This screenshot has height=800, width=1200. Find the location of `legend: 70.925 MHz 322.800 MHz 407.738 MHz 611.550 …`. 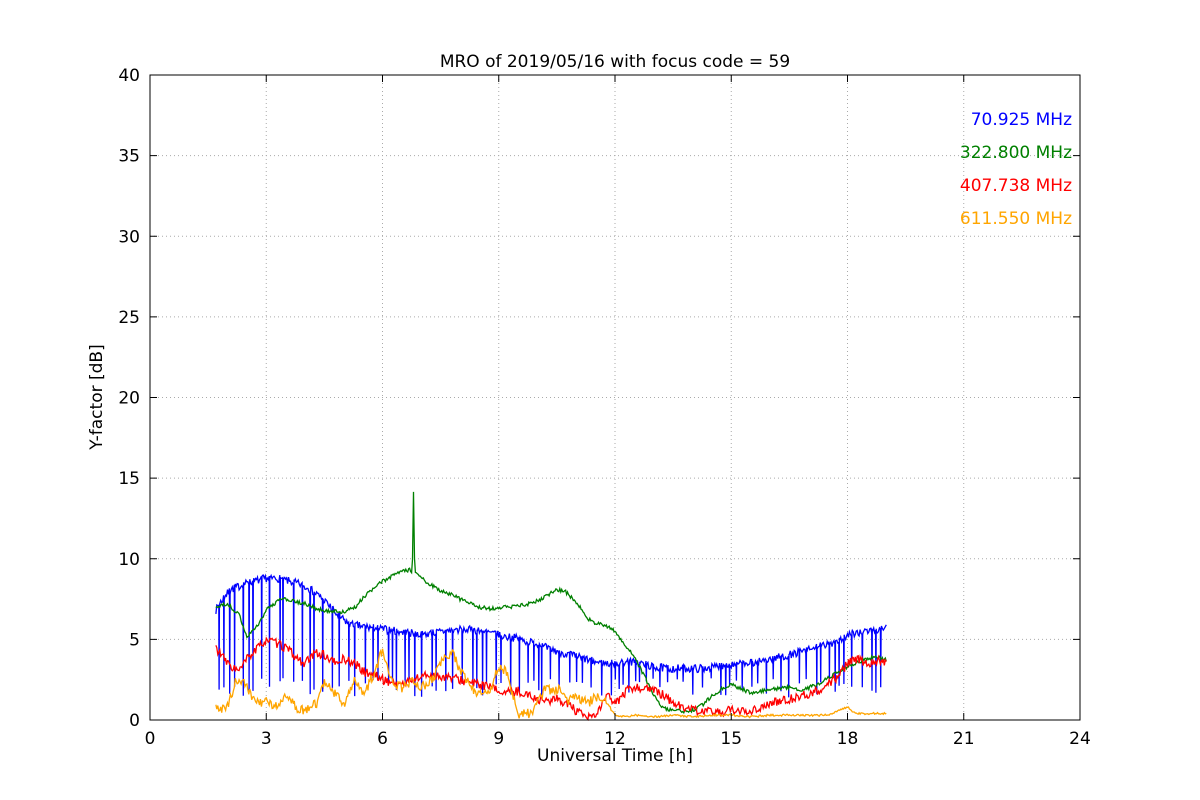

legend: 70.925 MHz 322.800 MHz 407.738 MHz 611.550 … is located at coordinates (1016, 170).